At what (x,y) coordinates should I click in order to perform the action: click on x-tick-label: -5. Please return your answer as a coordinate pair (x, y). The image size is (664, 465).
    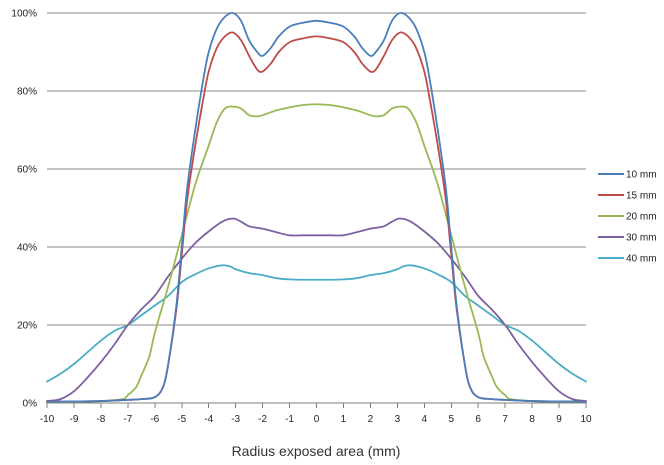
    Looking at the image, I should click on (181, 419).